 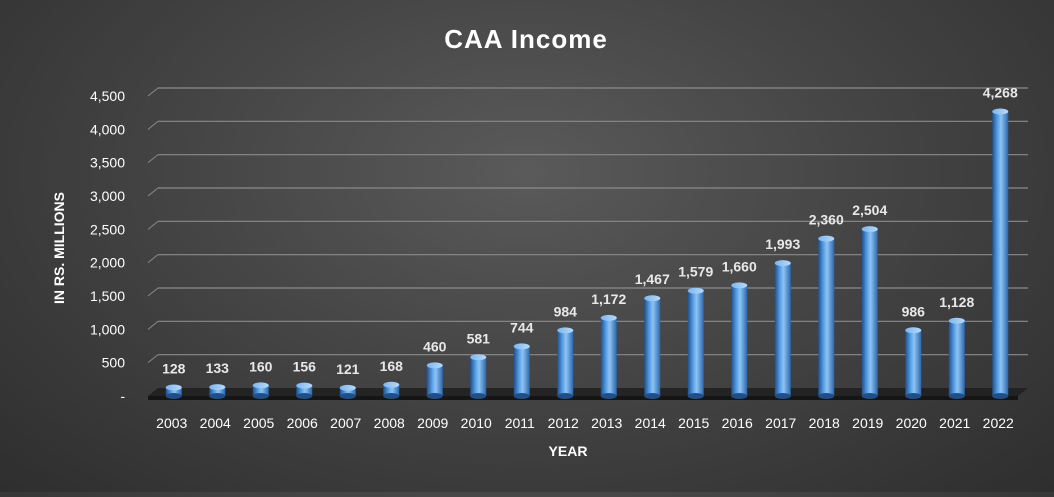 I want to click on floor-front, so click(x=583, y=398).